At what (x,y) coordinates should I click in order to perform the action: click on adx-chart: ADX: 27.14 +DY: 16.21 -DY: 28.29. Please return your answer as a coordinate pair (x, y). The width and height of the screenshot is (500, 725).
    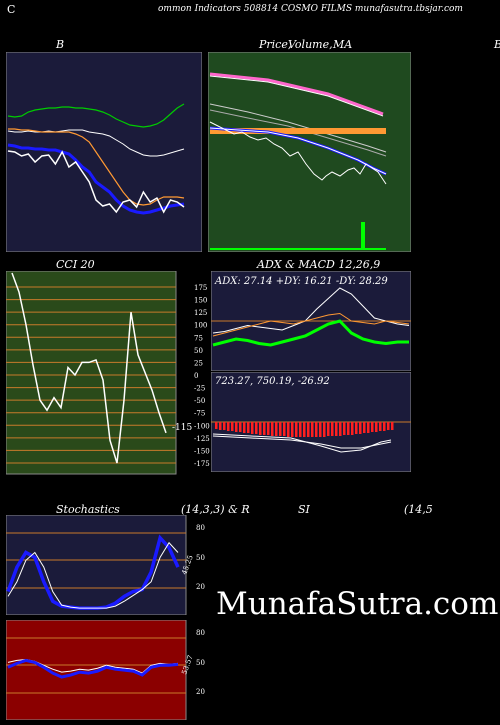
    Looking at the image, I should click on (311, 321).